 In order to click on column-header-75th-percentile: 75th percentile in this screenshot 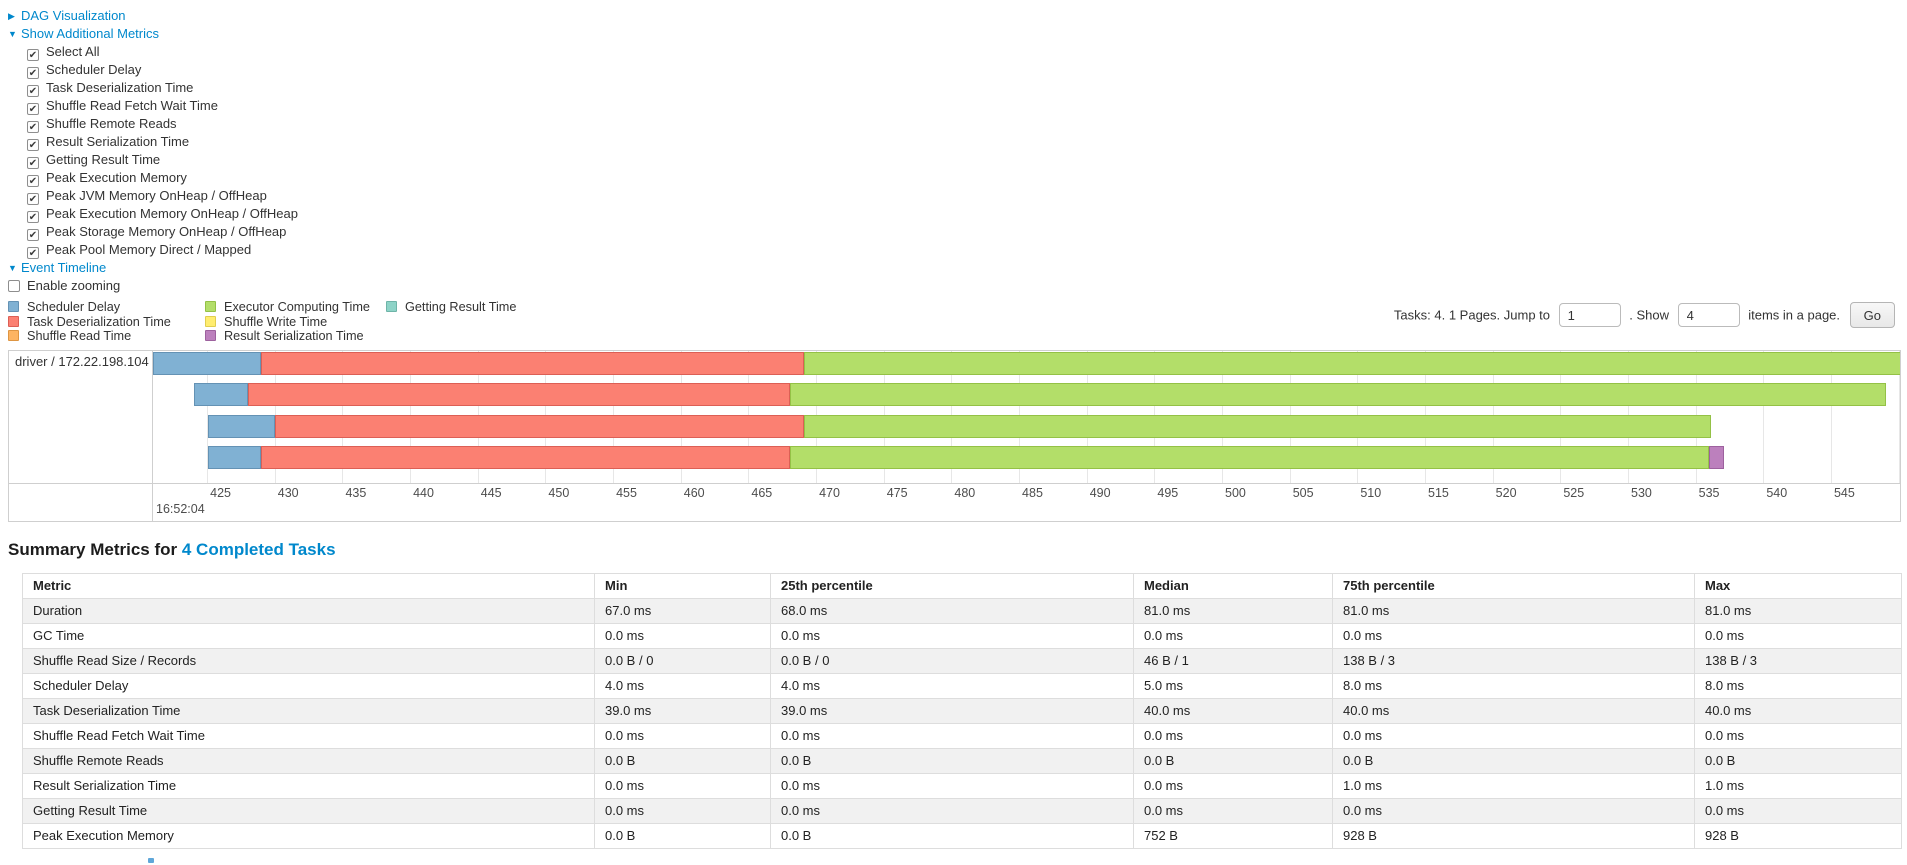, I will do `click(1513, 585)`.